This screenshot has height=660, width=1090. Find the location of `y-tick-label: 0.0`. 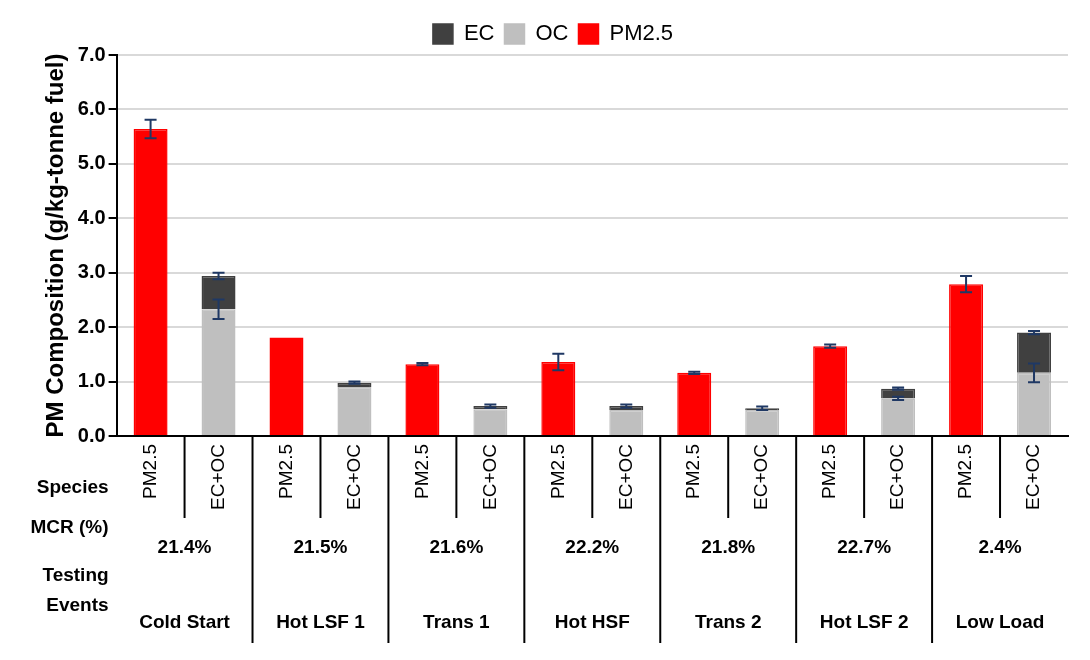

y-tick-label: 0.0 is located at coordinates (91, 434).